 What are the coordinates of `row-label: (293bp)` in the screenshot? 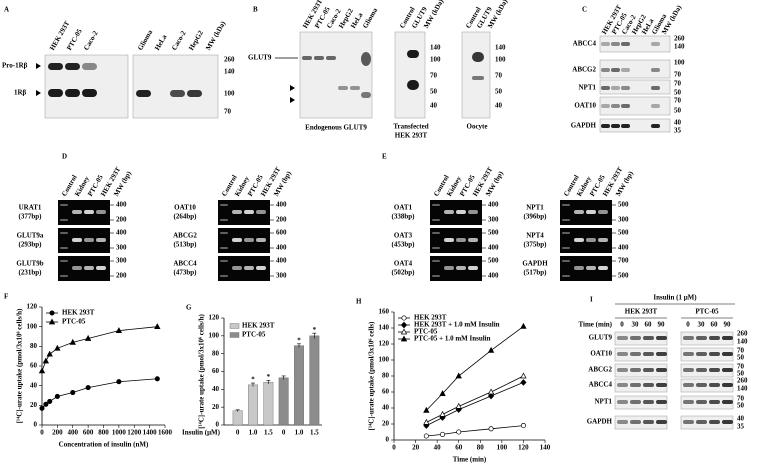 It's located at (31, 245).